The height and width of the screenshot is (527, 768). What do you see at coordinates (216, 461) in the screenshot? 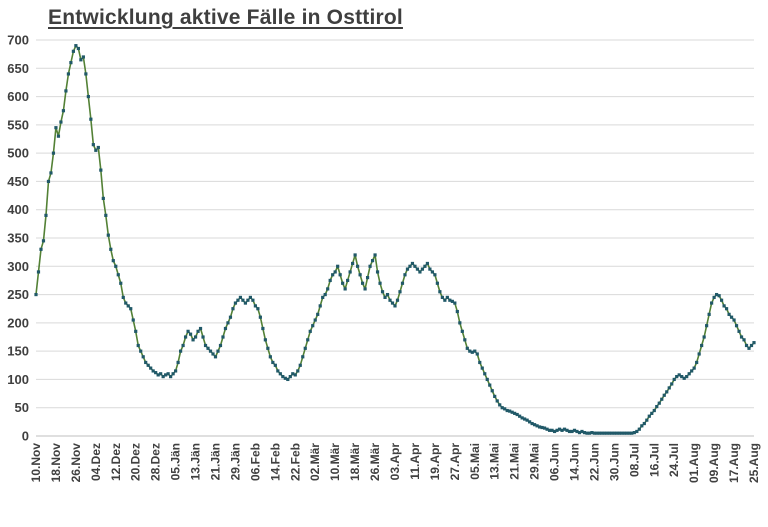
I see `x-axis-tick-label: 21.Jän` at bounding box center [216, 461].